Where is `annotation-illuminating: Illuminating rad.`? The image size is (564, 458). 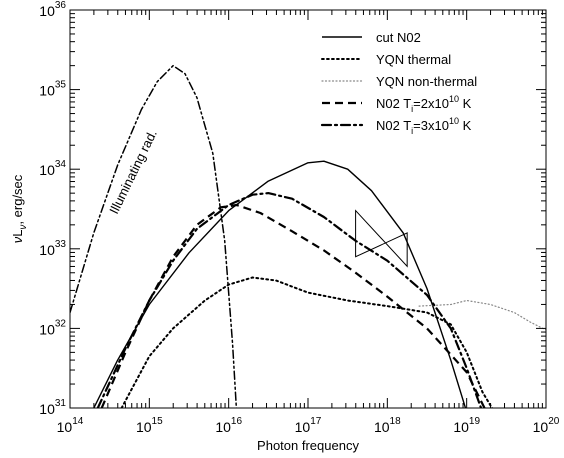
annotation-illuminating: Illuminating rad. is located at coordinates (133, 171).